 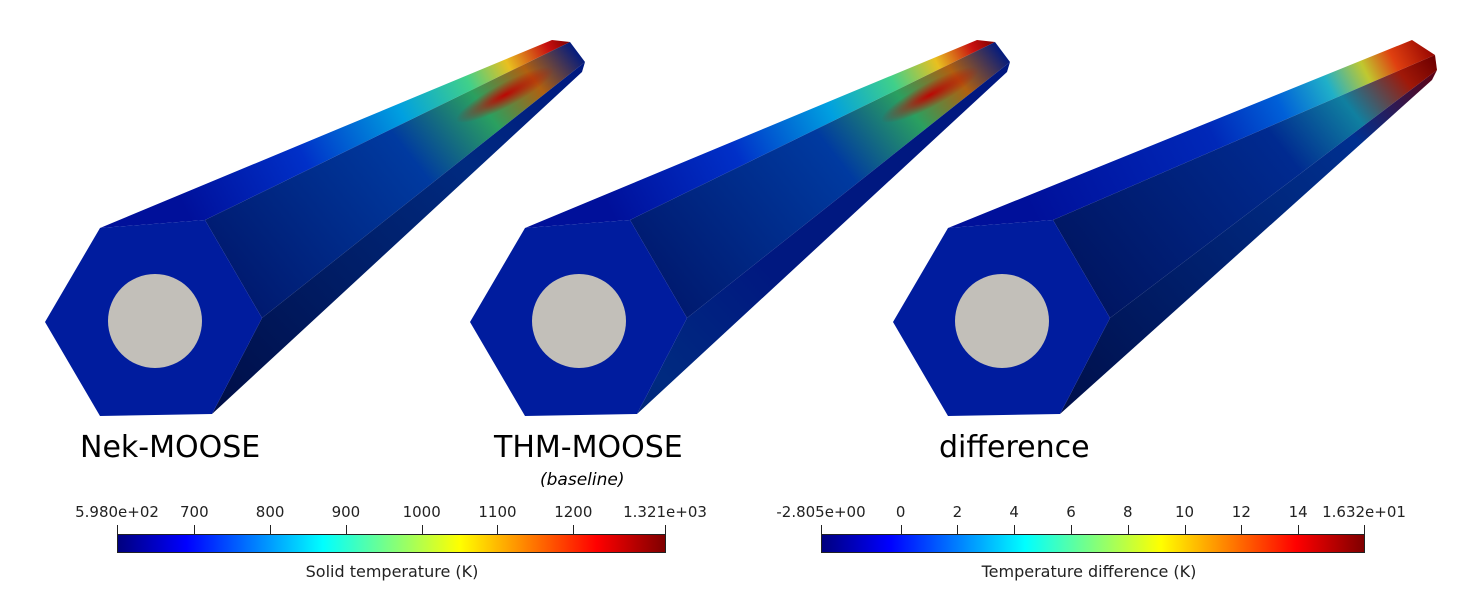 What do you see at coordinates (117, 512) in the screenshot?
I see `colorbar-tick-label: 5.980e+02` at bounding box center [117, 512].